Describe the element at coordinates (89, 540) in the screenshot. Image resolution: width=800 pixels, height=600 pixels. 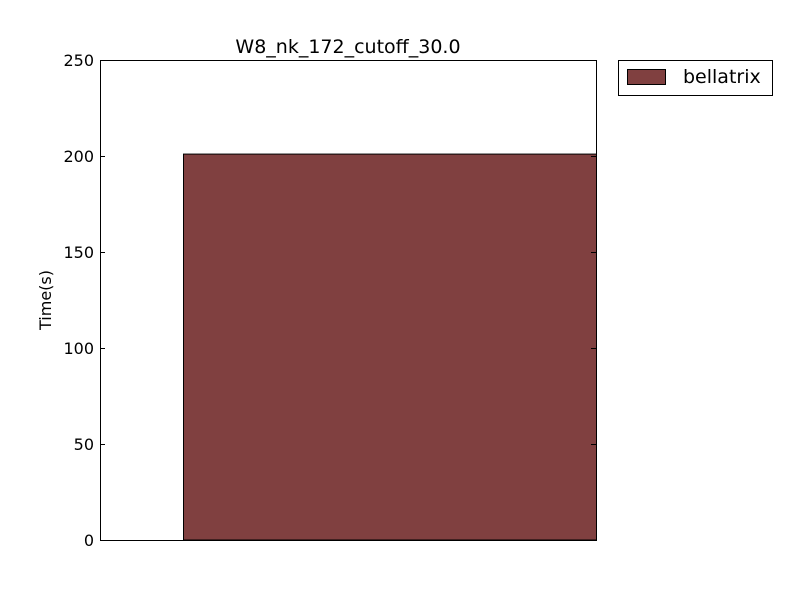
I see `y-tick-label-0: 0` at that location.